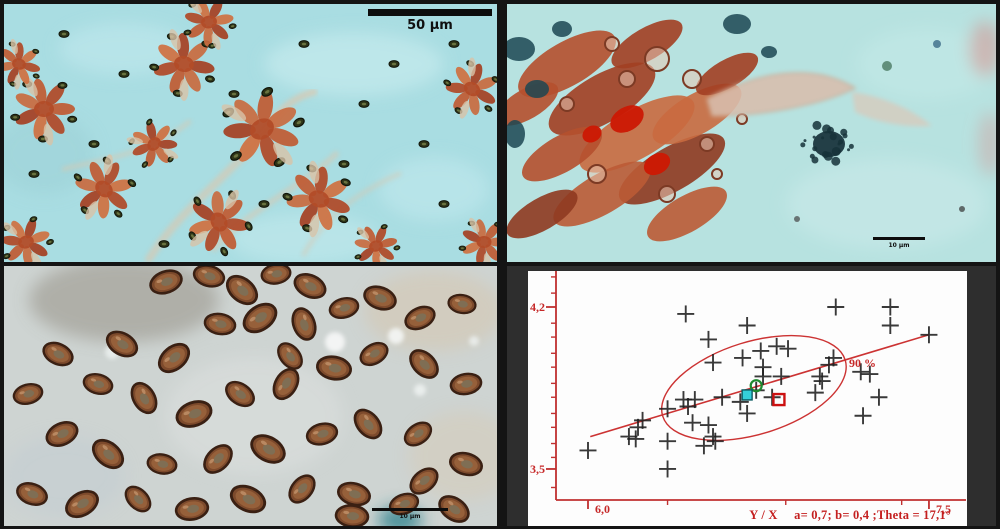 The image size is (1000, 529). I want to click on stained-cell-mass, so click(642, 128).